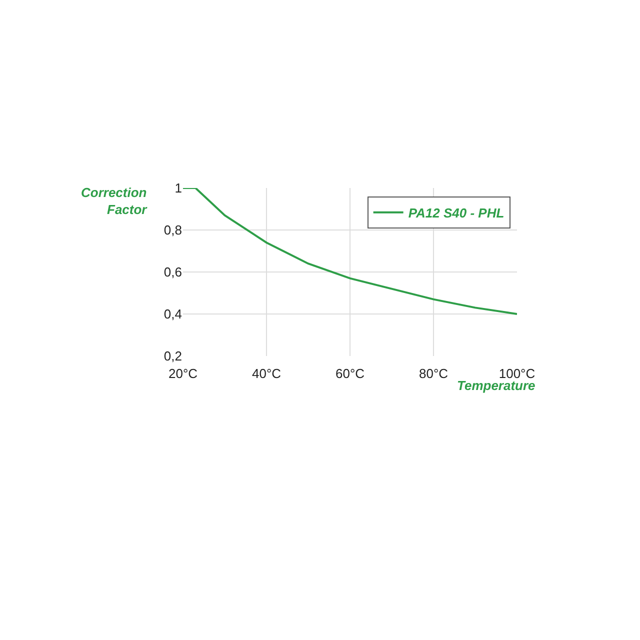 This screenshot has width=640, height=640. I want to click on y-tick-label: 0,2, so click(173, 356).